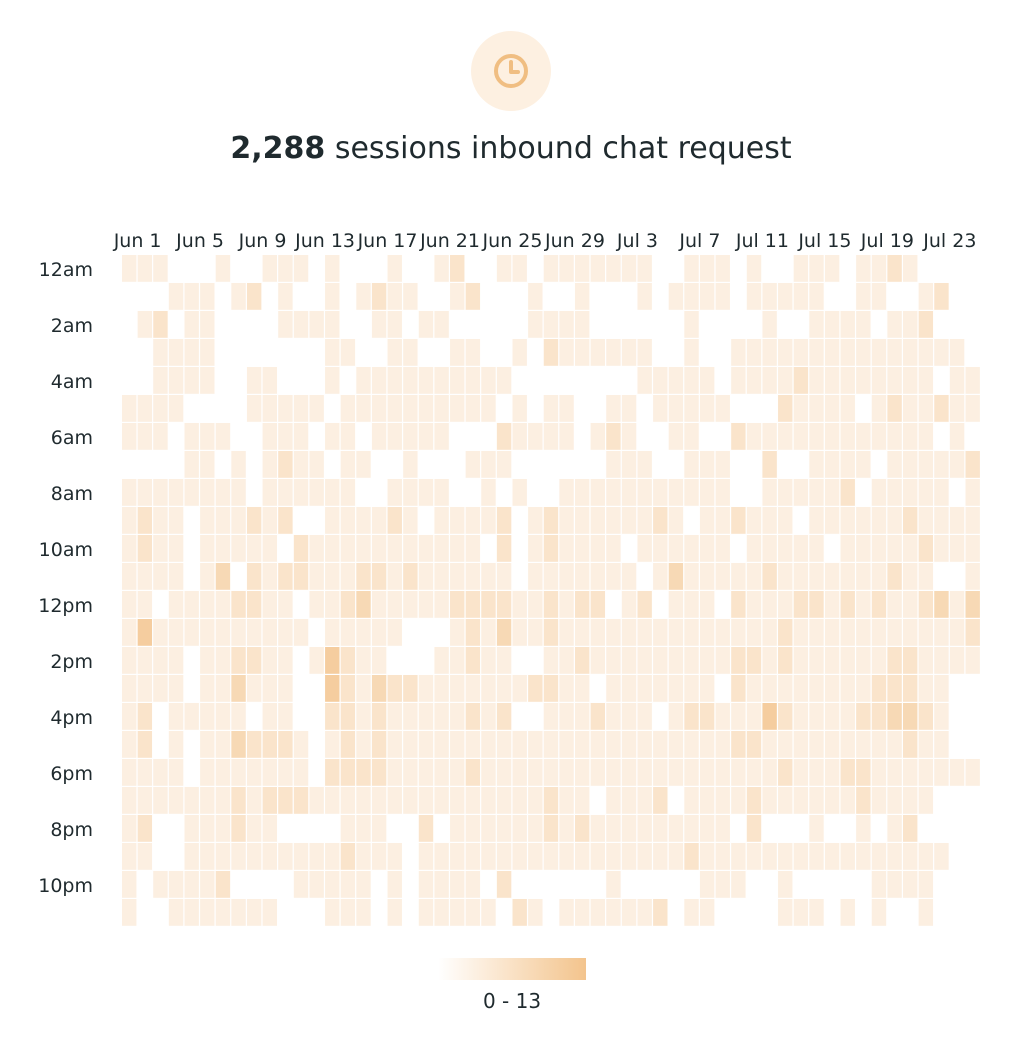 The image size is (1032, 1056). Describe the element at coordinates (66, 270) in the screenshot. I see `y-tick-label: 12am` at that location.